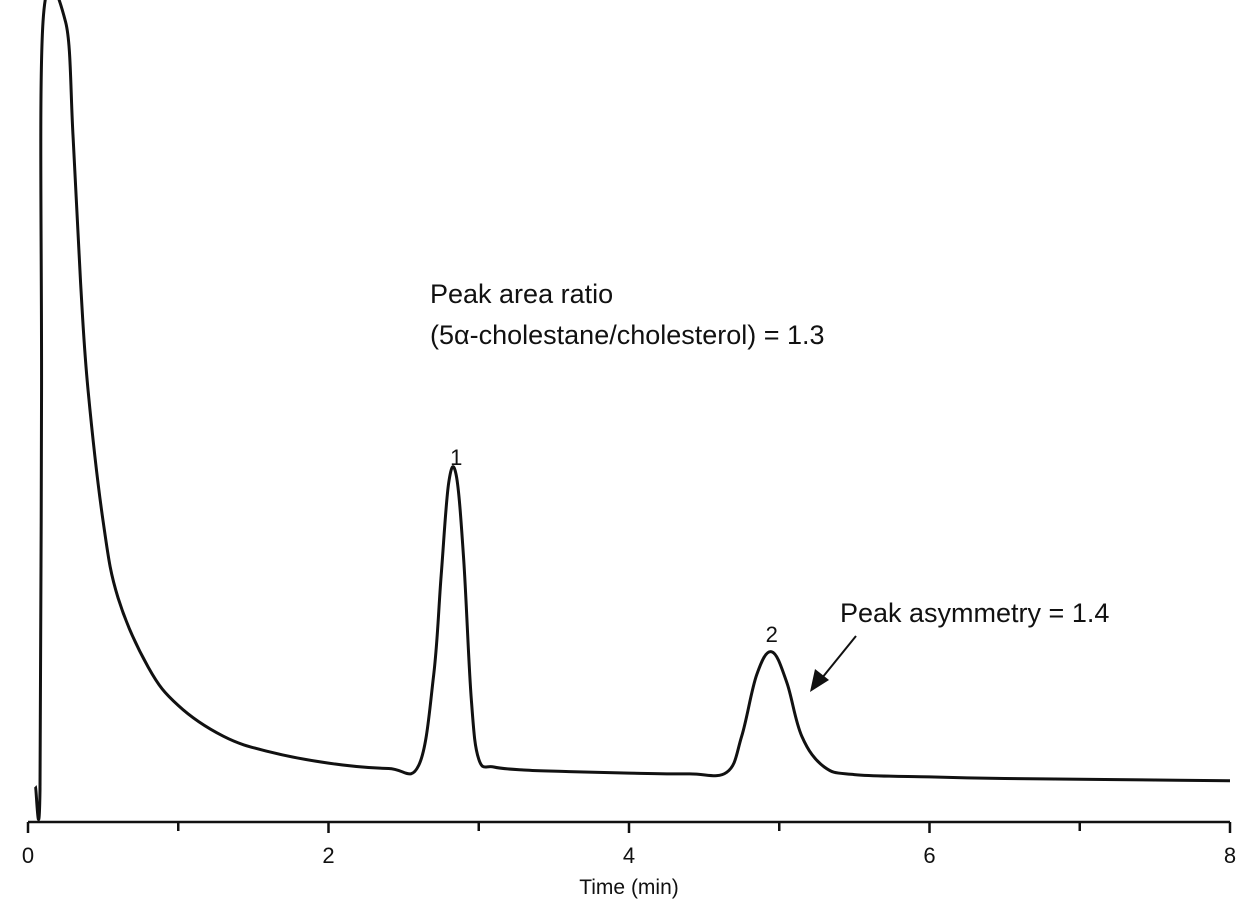  I want to click on x-axis-label: Time (min), so click(629, 887).